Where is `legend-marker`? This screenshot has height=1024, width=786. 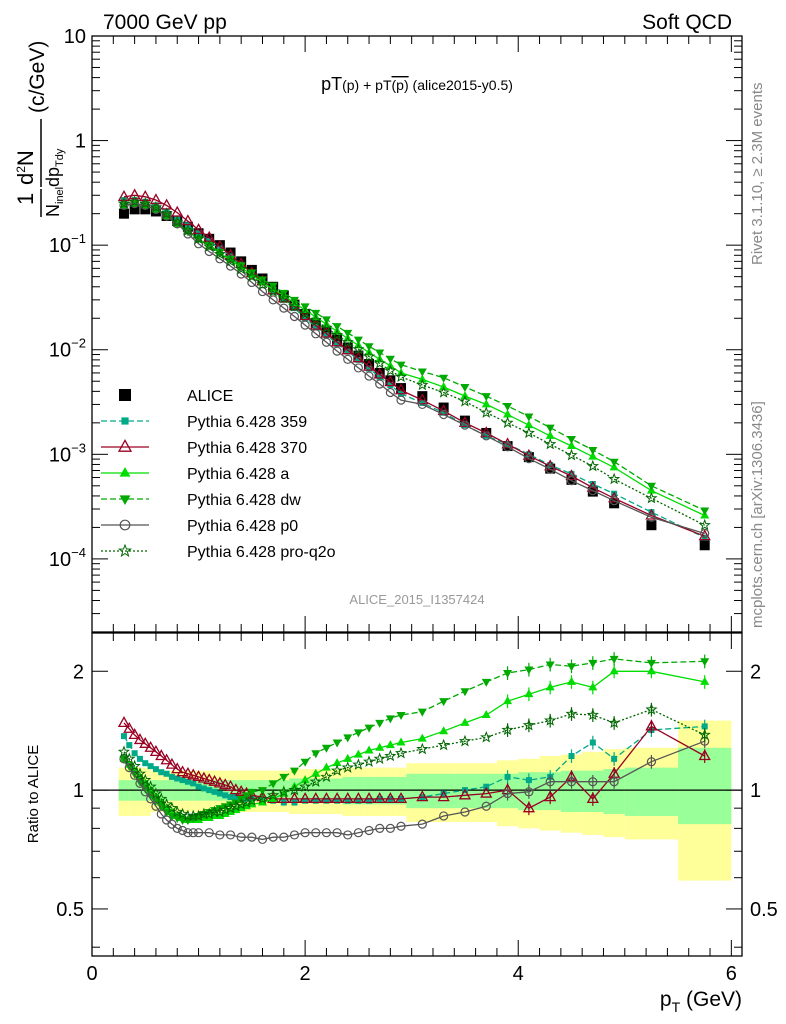
legend-marker is located at coordinates (125, 421).